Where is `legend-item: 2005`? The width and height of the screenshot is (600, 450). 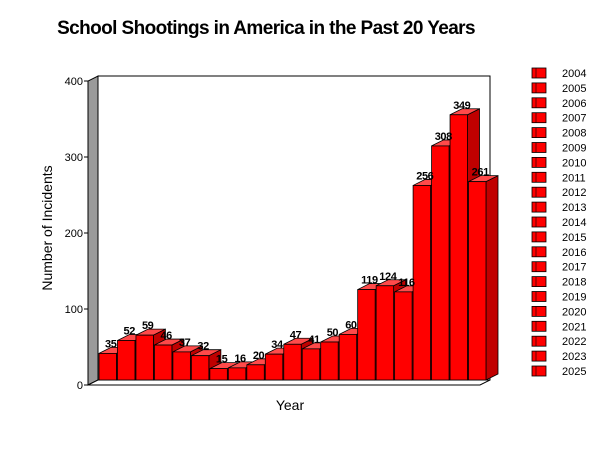
legend-item: 2005 is located at coordinates (558, 88).